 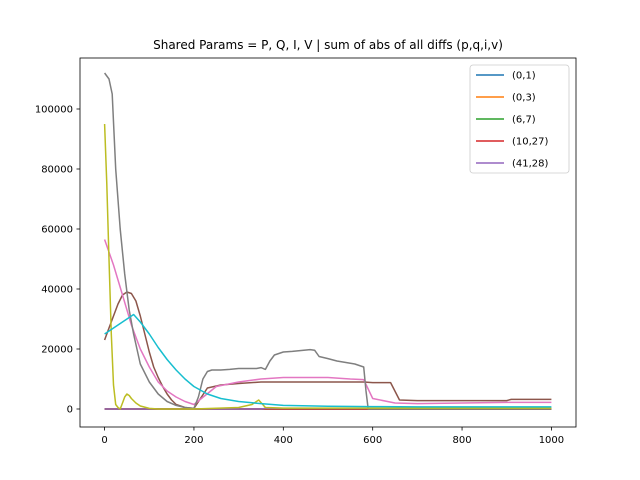 What do you see at coordinates (524, 76) in the screenshot?
I see `legend-label: (0,1)` at bounding box center [524, 76].